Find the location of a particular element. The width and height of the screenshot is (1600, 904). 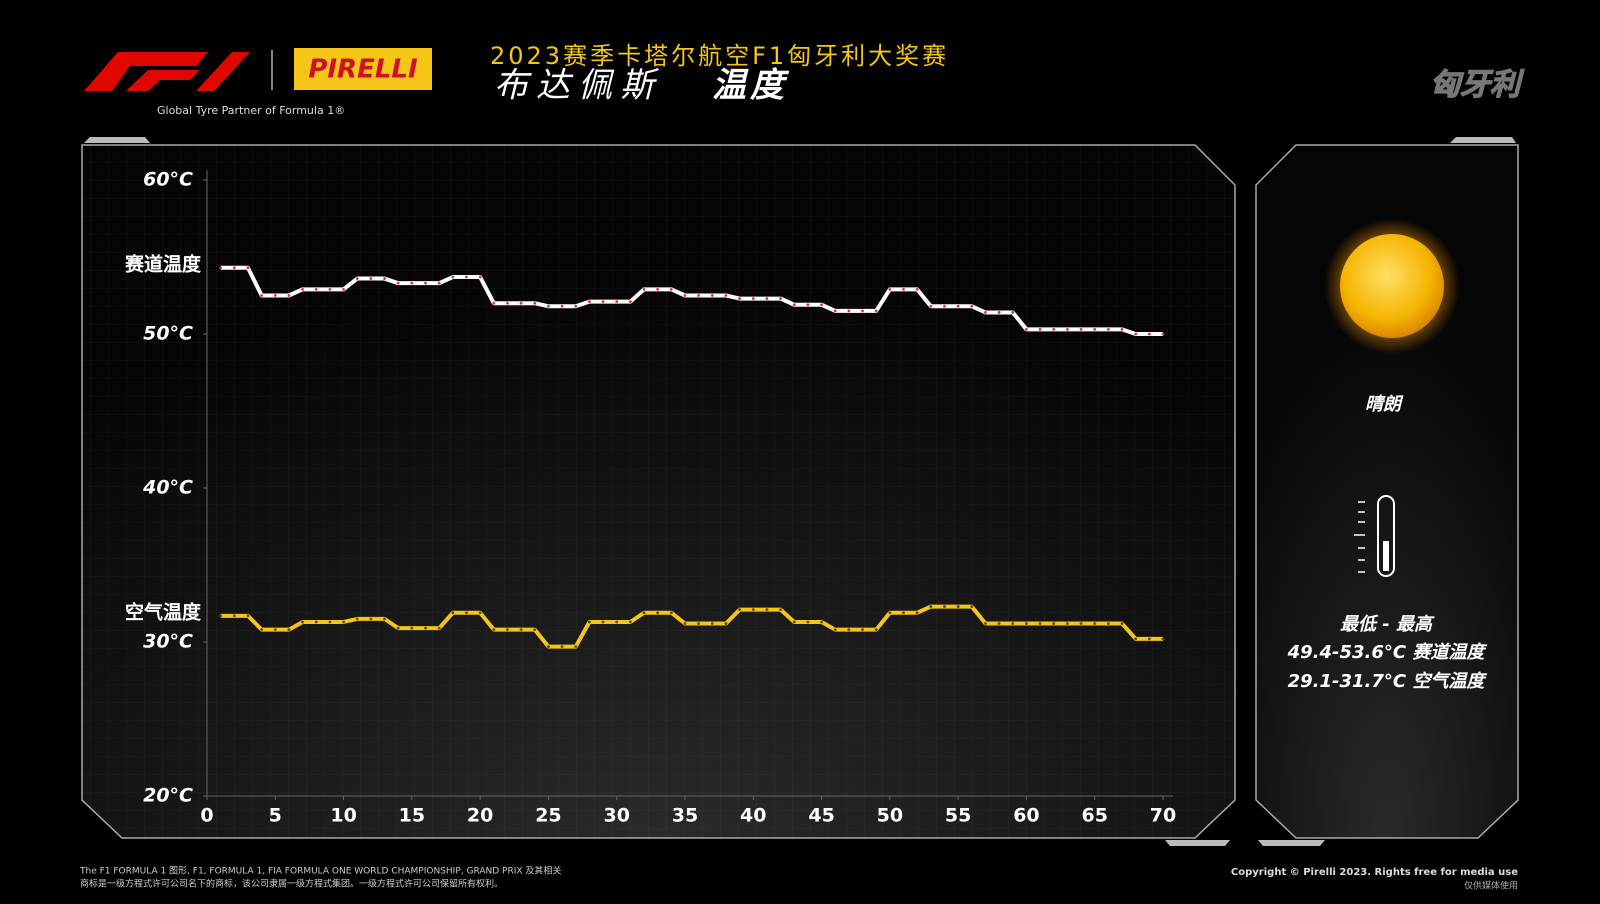

legend-label: 赛道温度 is located at coordinates (163, 263).